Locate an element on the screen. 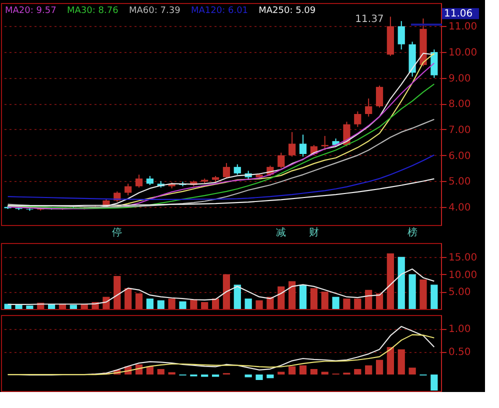  x-tick-label: 榜 is located at coordinates (412, 232).